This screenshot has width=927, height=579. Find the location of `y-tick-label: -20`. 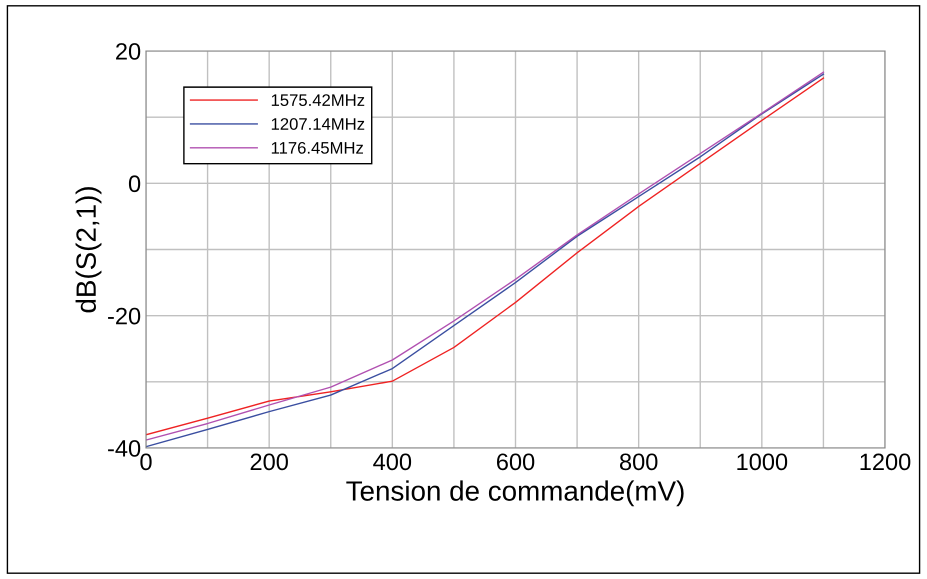

y-tick-label: -20 is located at coordinates (124, 316).